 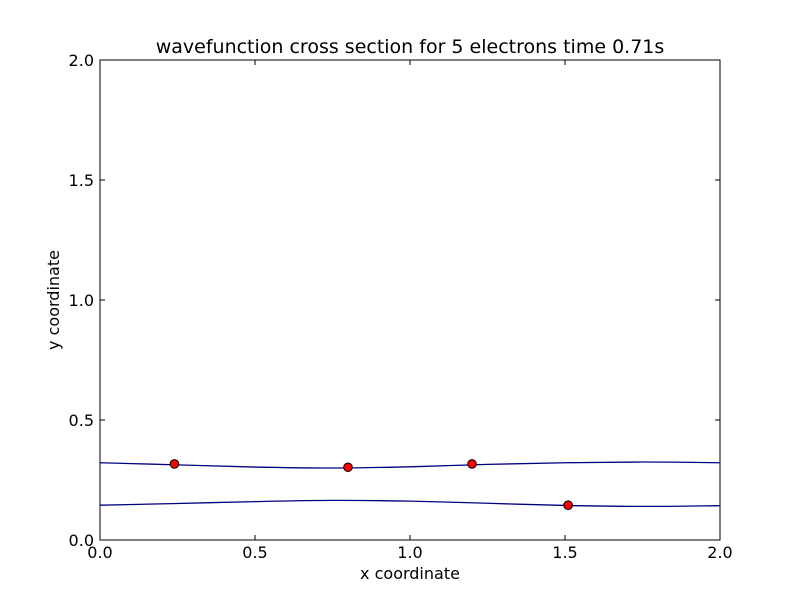 I want to click on series-layer, so click(x=410, y=485).